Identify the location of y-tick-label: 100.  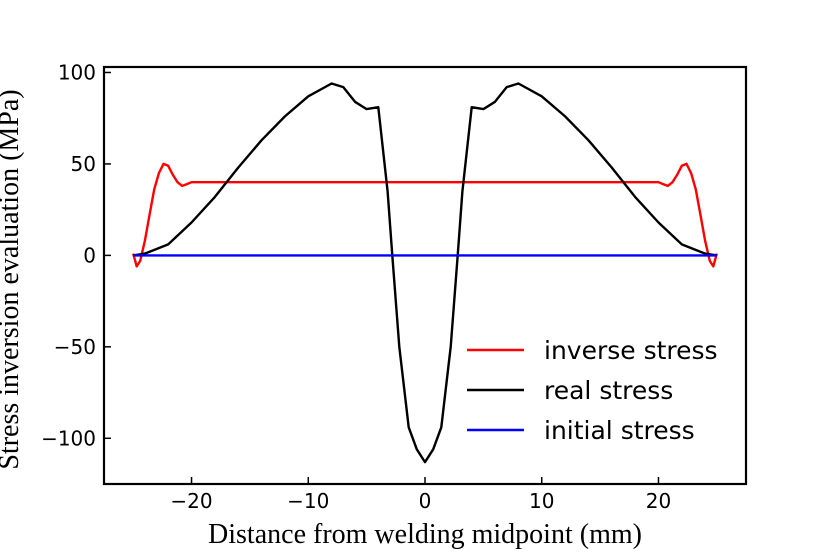
(77, 72).